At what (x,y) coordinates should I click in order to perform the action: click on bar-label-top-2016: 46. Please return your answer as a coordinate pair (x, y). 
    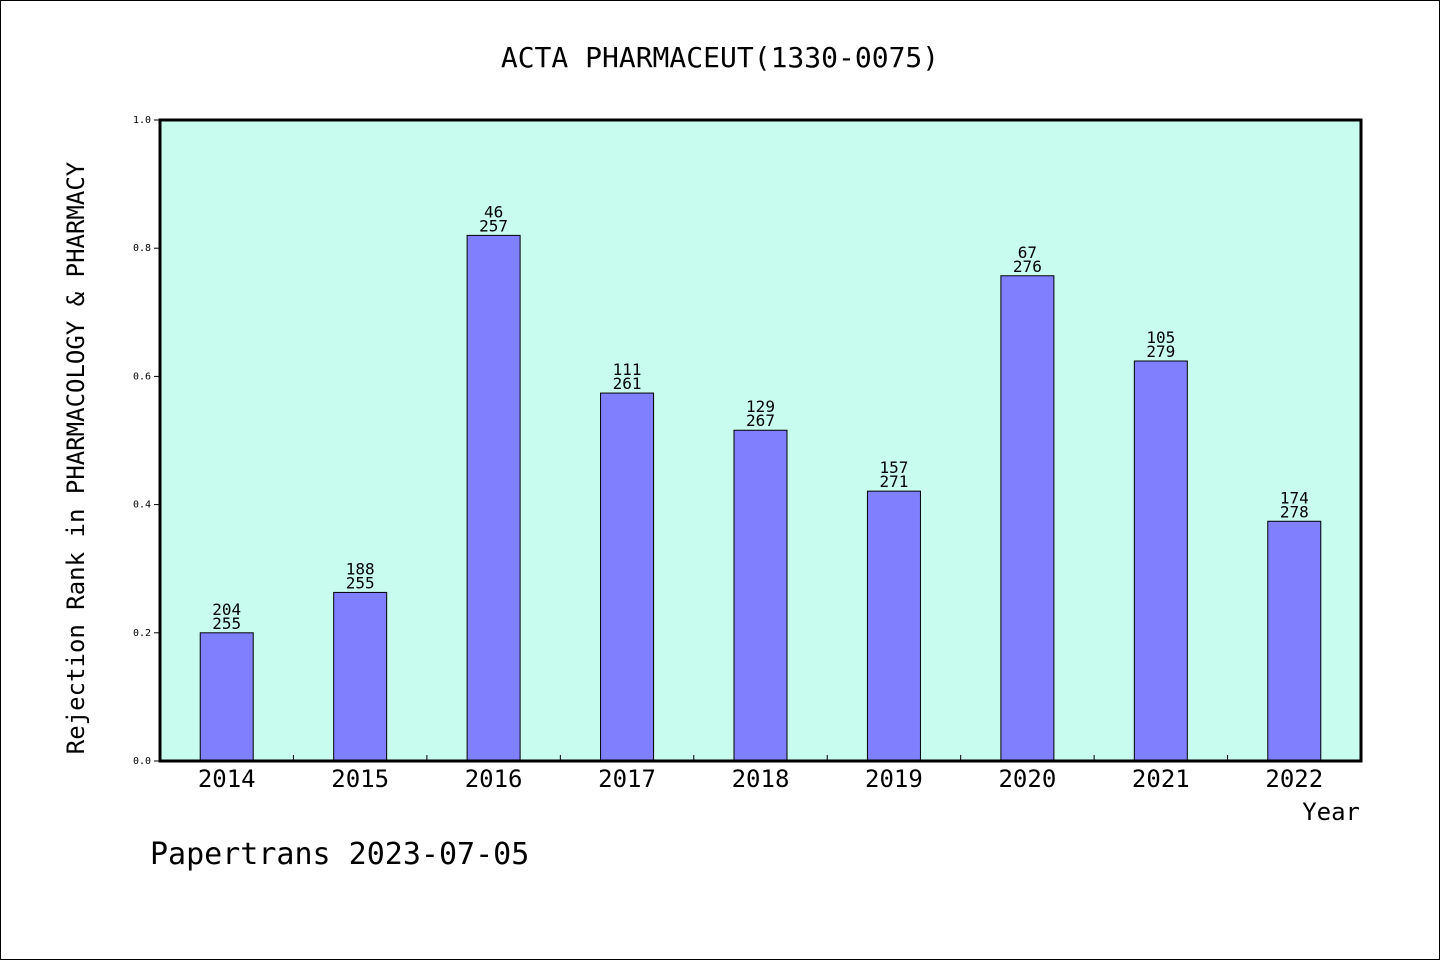
    Looking at the image, I should click on (493, 211).